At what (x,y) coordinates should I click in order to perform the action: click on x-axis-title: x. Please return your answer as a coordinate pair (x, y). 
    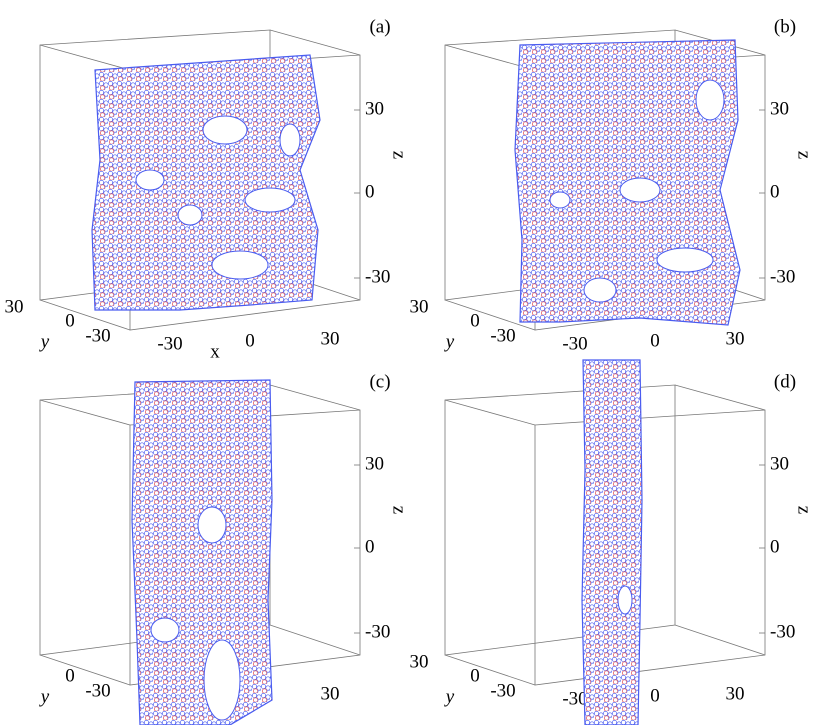
    Looking at the image, I should click on (215, 351).